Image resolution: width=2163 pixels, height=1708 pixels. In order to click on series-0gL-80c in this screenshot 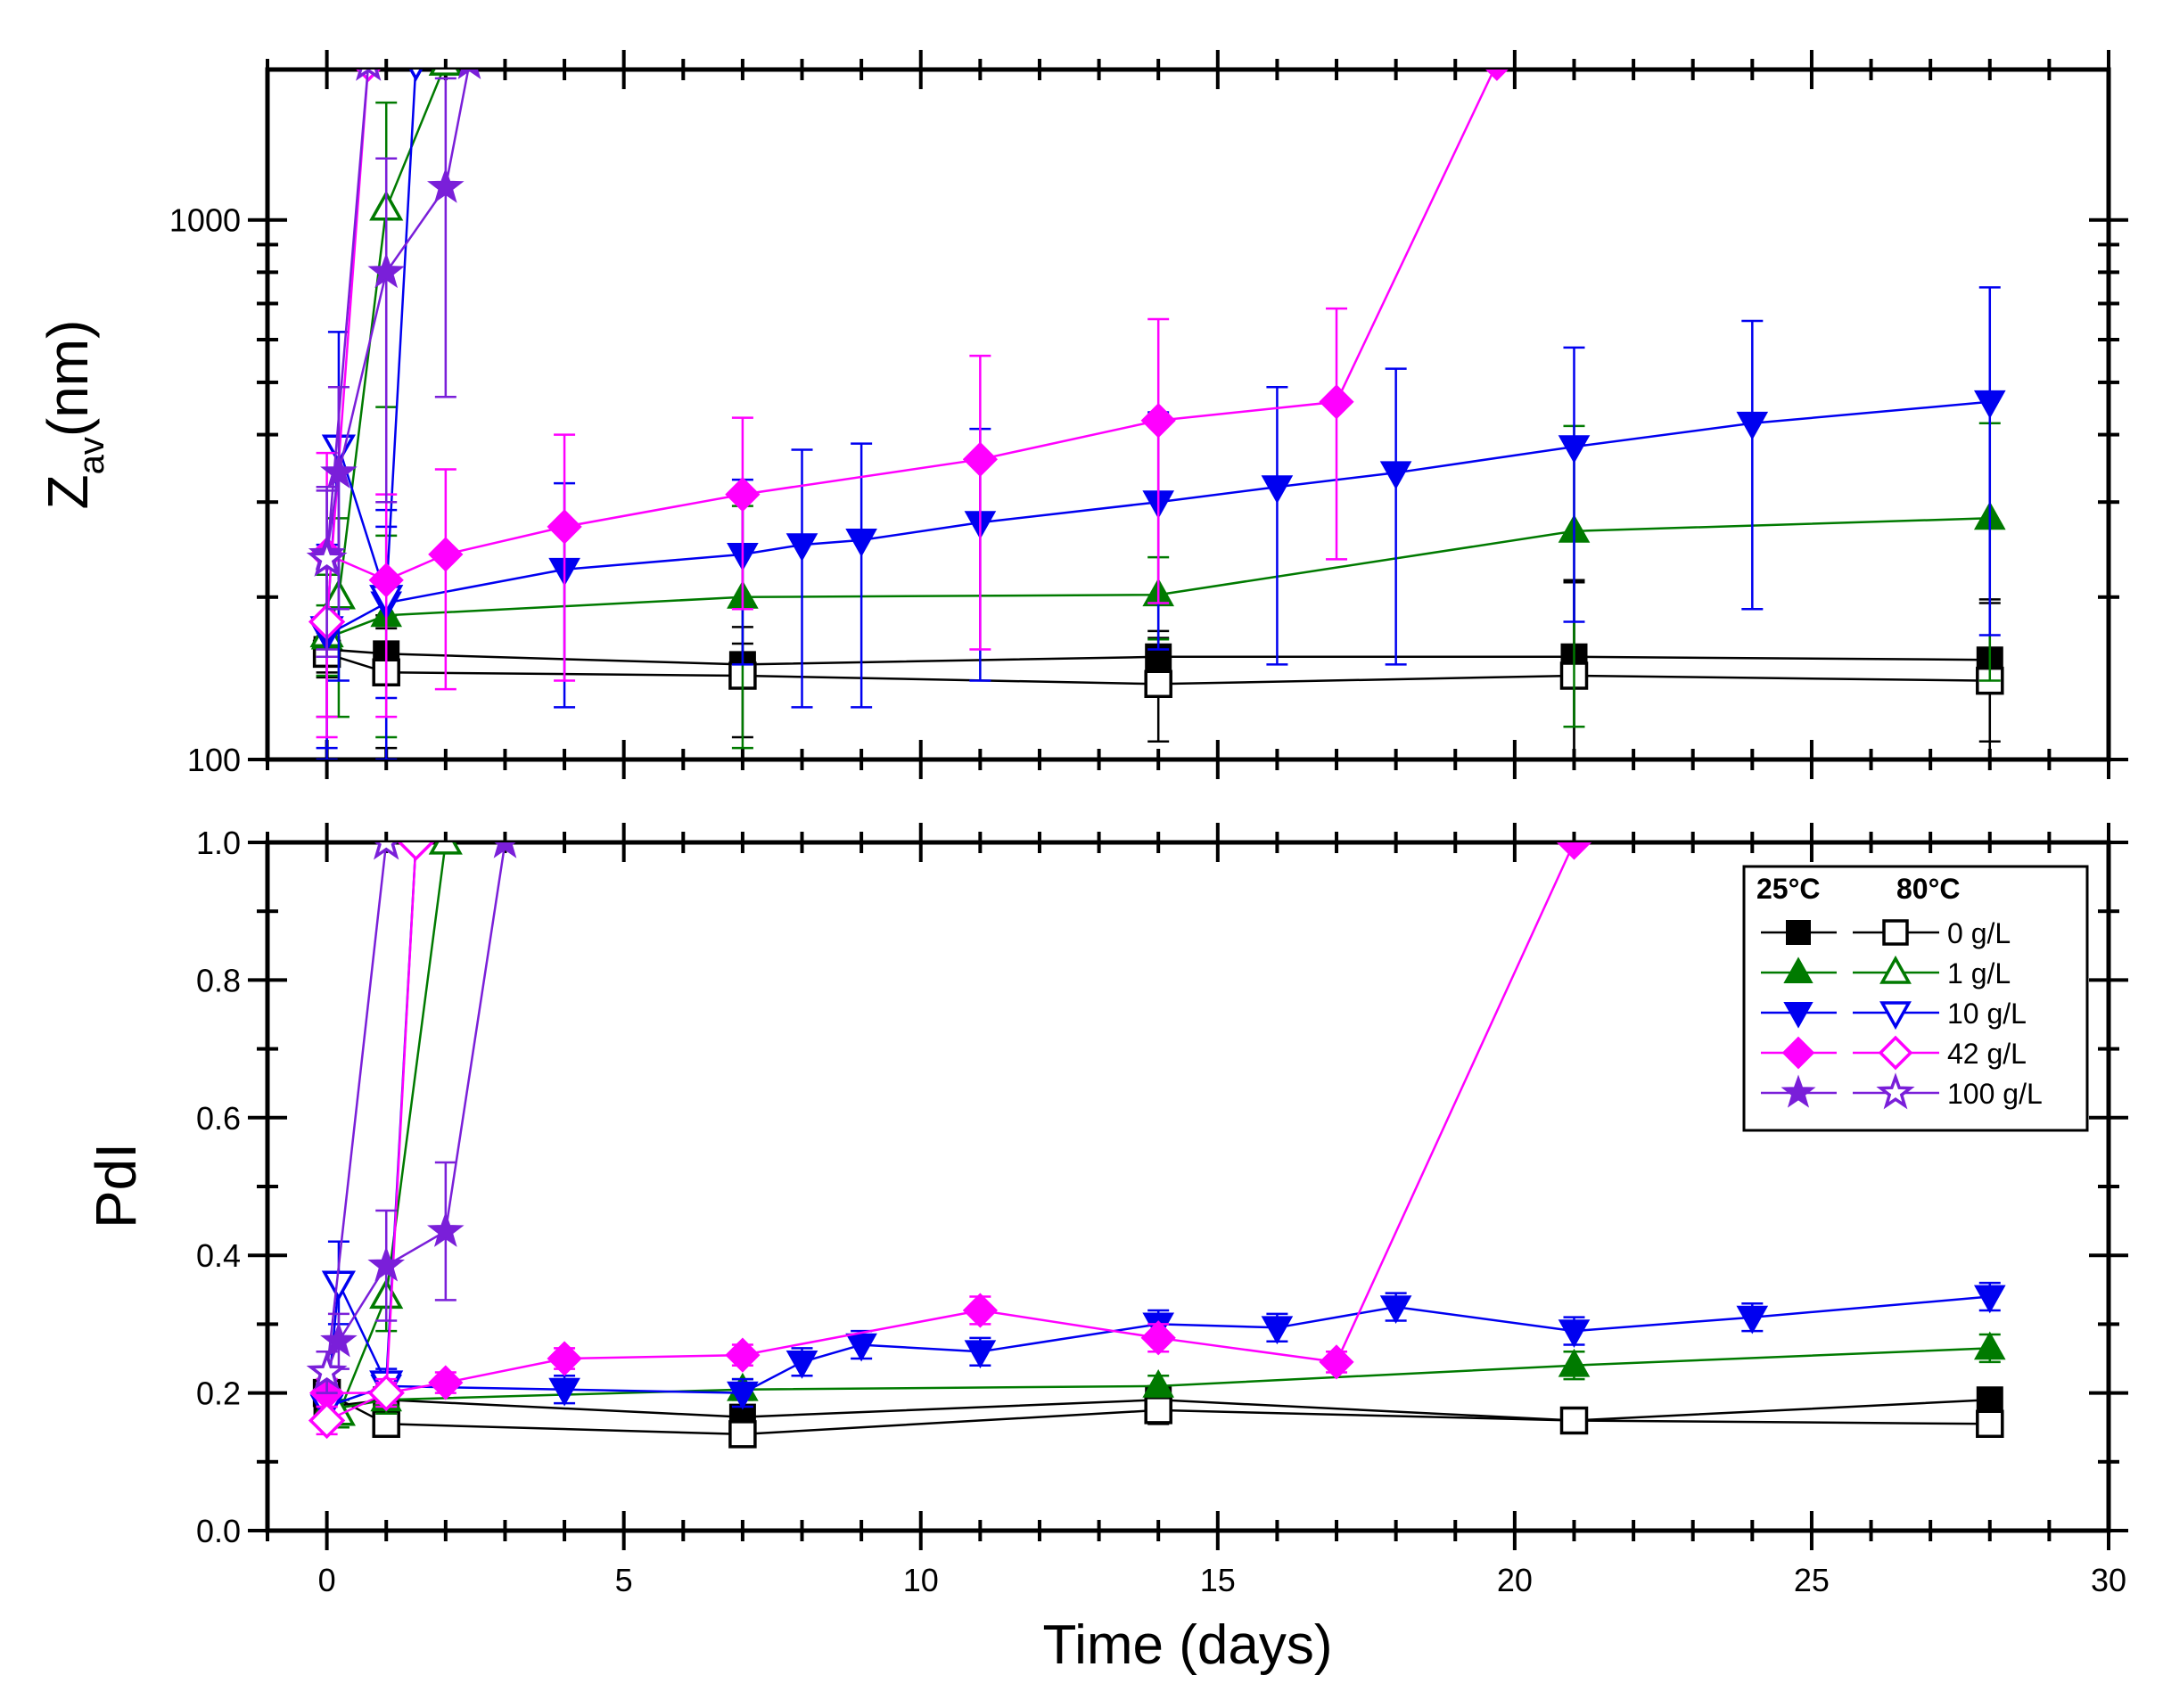, I will do `click(1158, 1413)`.